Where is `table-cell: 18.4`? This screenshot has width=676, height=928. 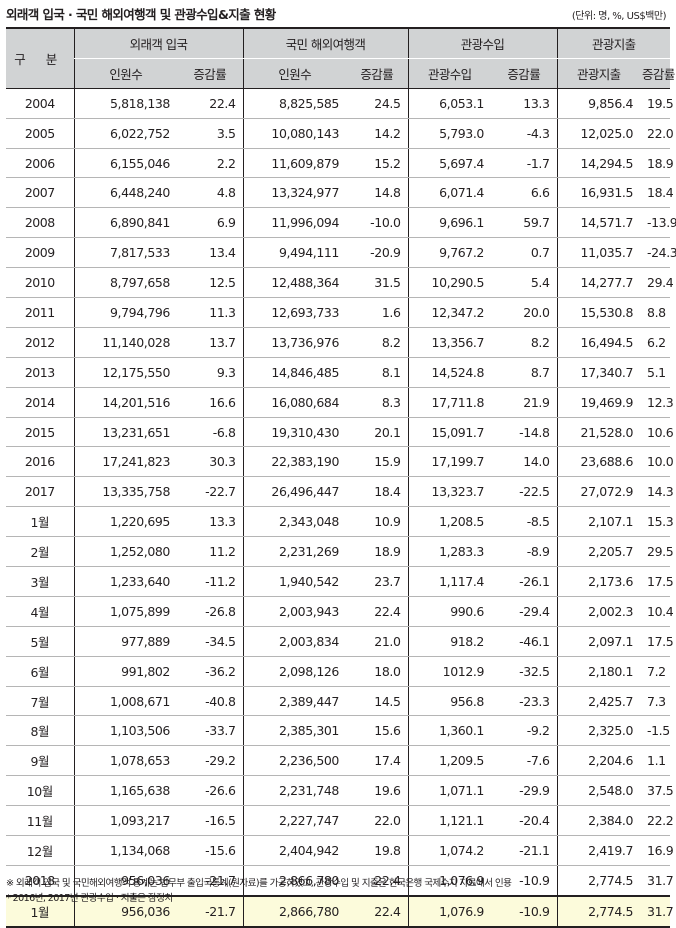
table-cell: 18.4 is located at coordinates (377, 492).